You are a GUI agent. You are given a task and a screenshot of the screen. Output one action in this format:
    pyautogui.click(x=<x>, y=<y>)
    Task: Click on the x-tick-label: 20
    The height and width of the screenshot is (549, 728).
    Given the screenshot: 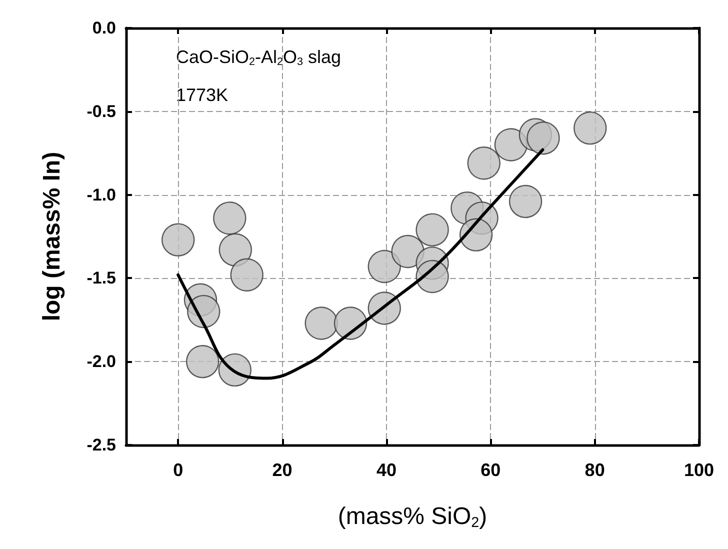 What is the action you would take?
    pyautogui.click(x=282, y=470)
    